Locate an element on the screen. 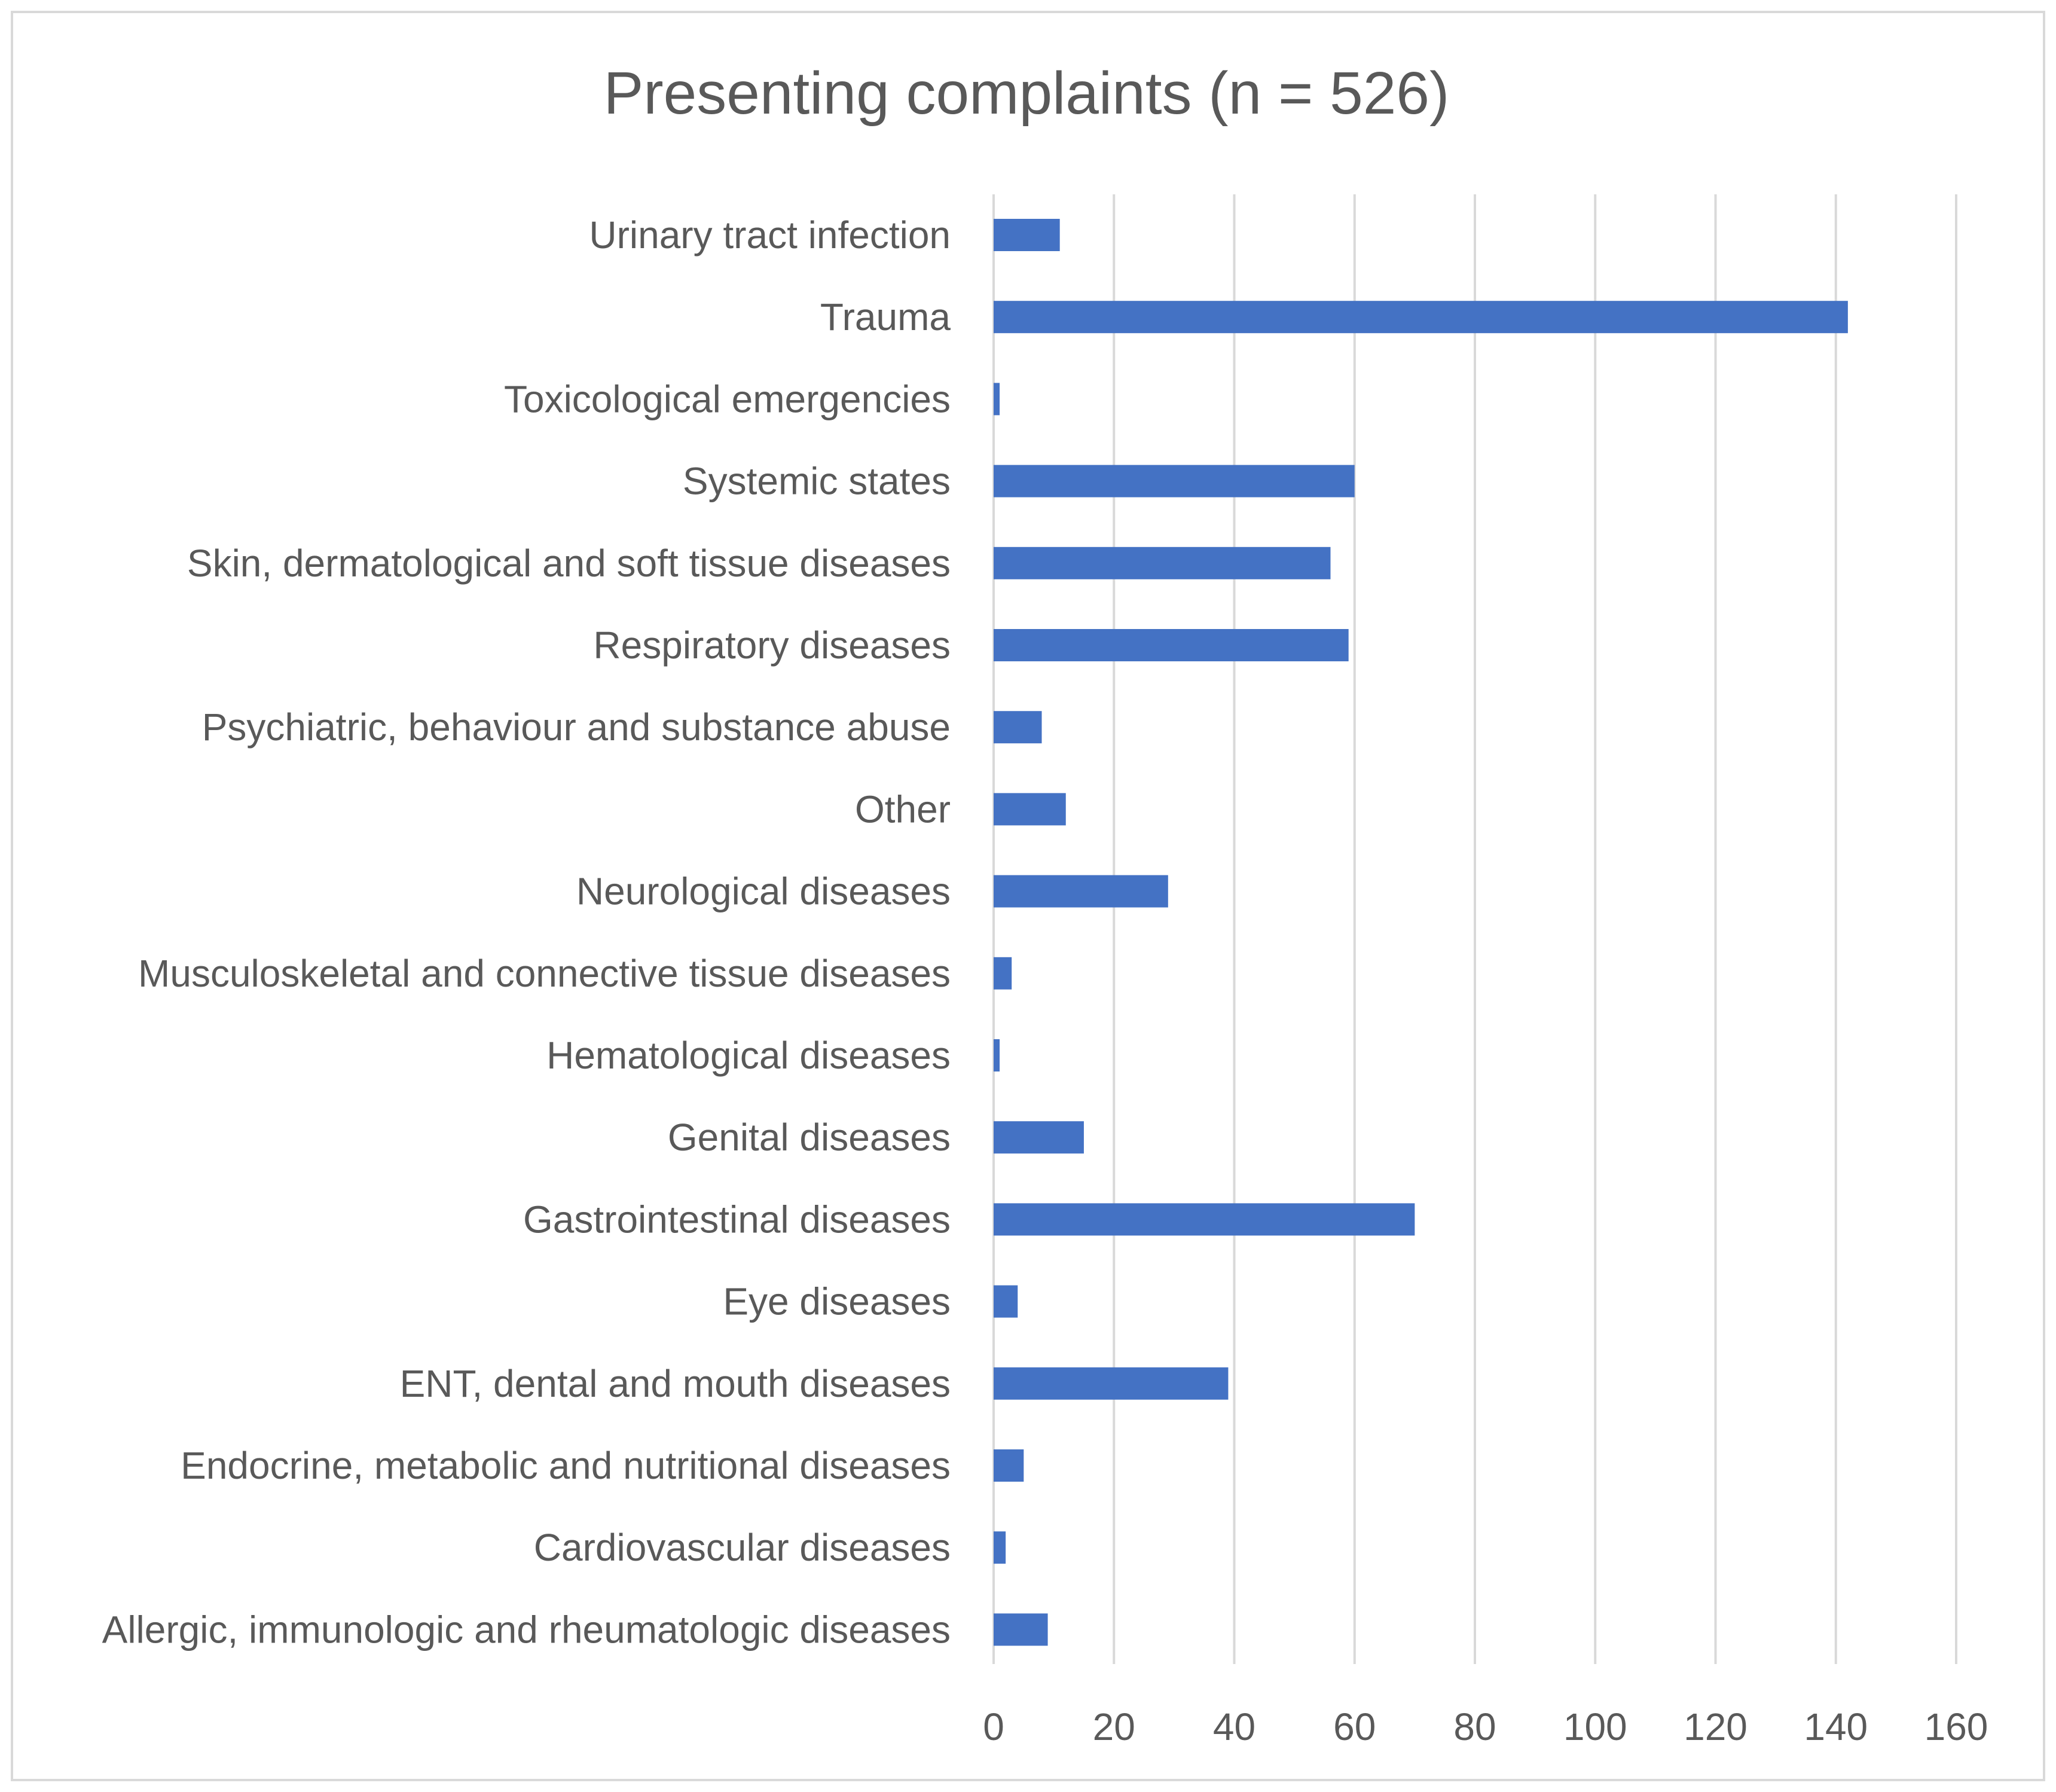  chart-title: Presenting complaints (n = 526) is located at coordinates (1027, 93).